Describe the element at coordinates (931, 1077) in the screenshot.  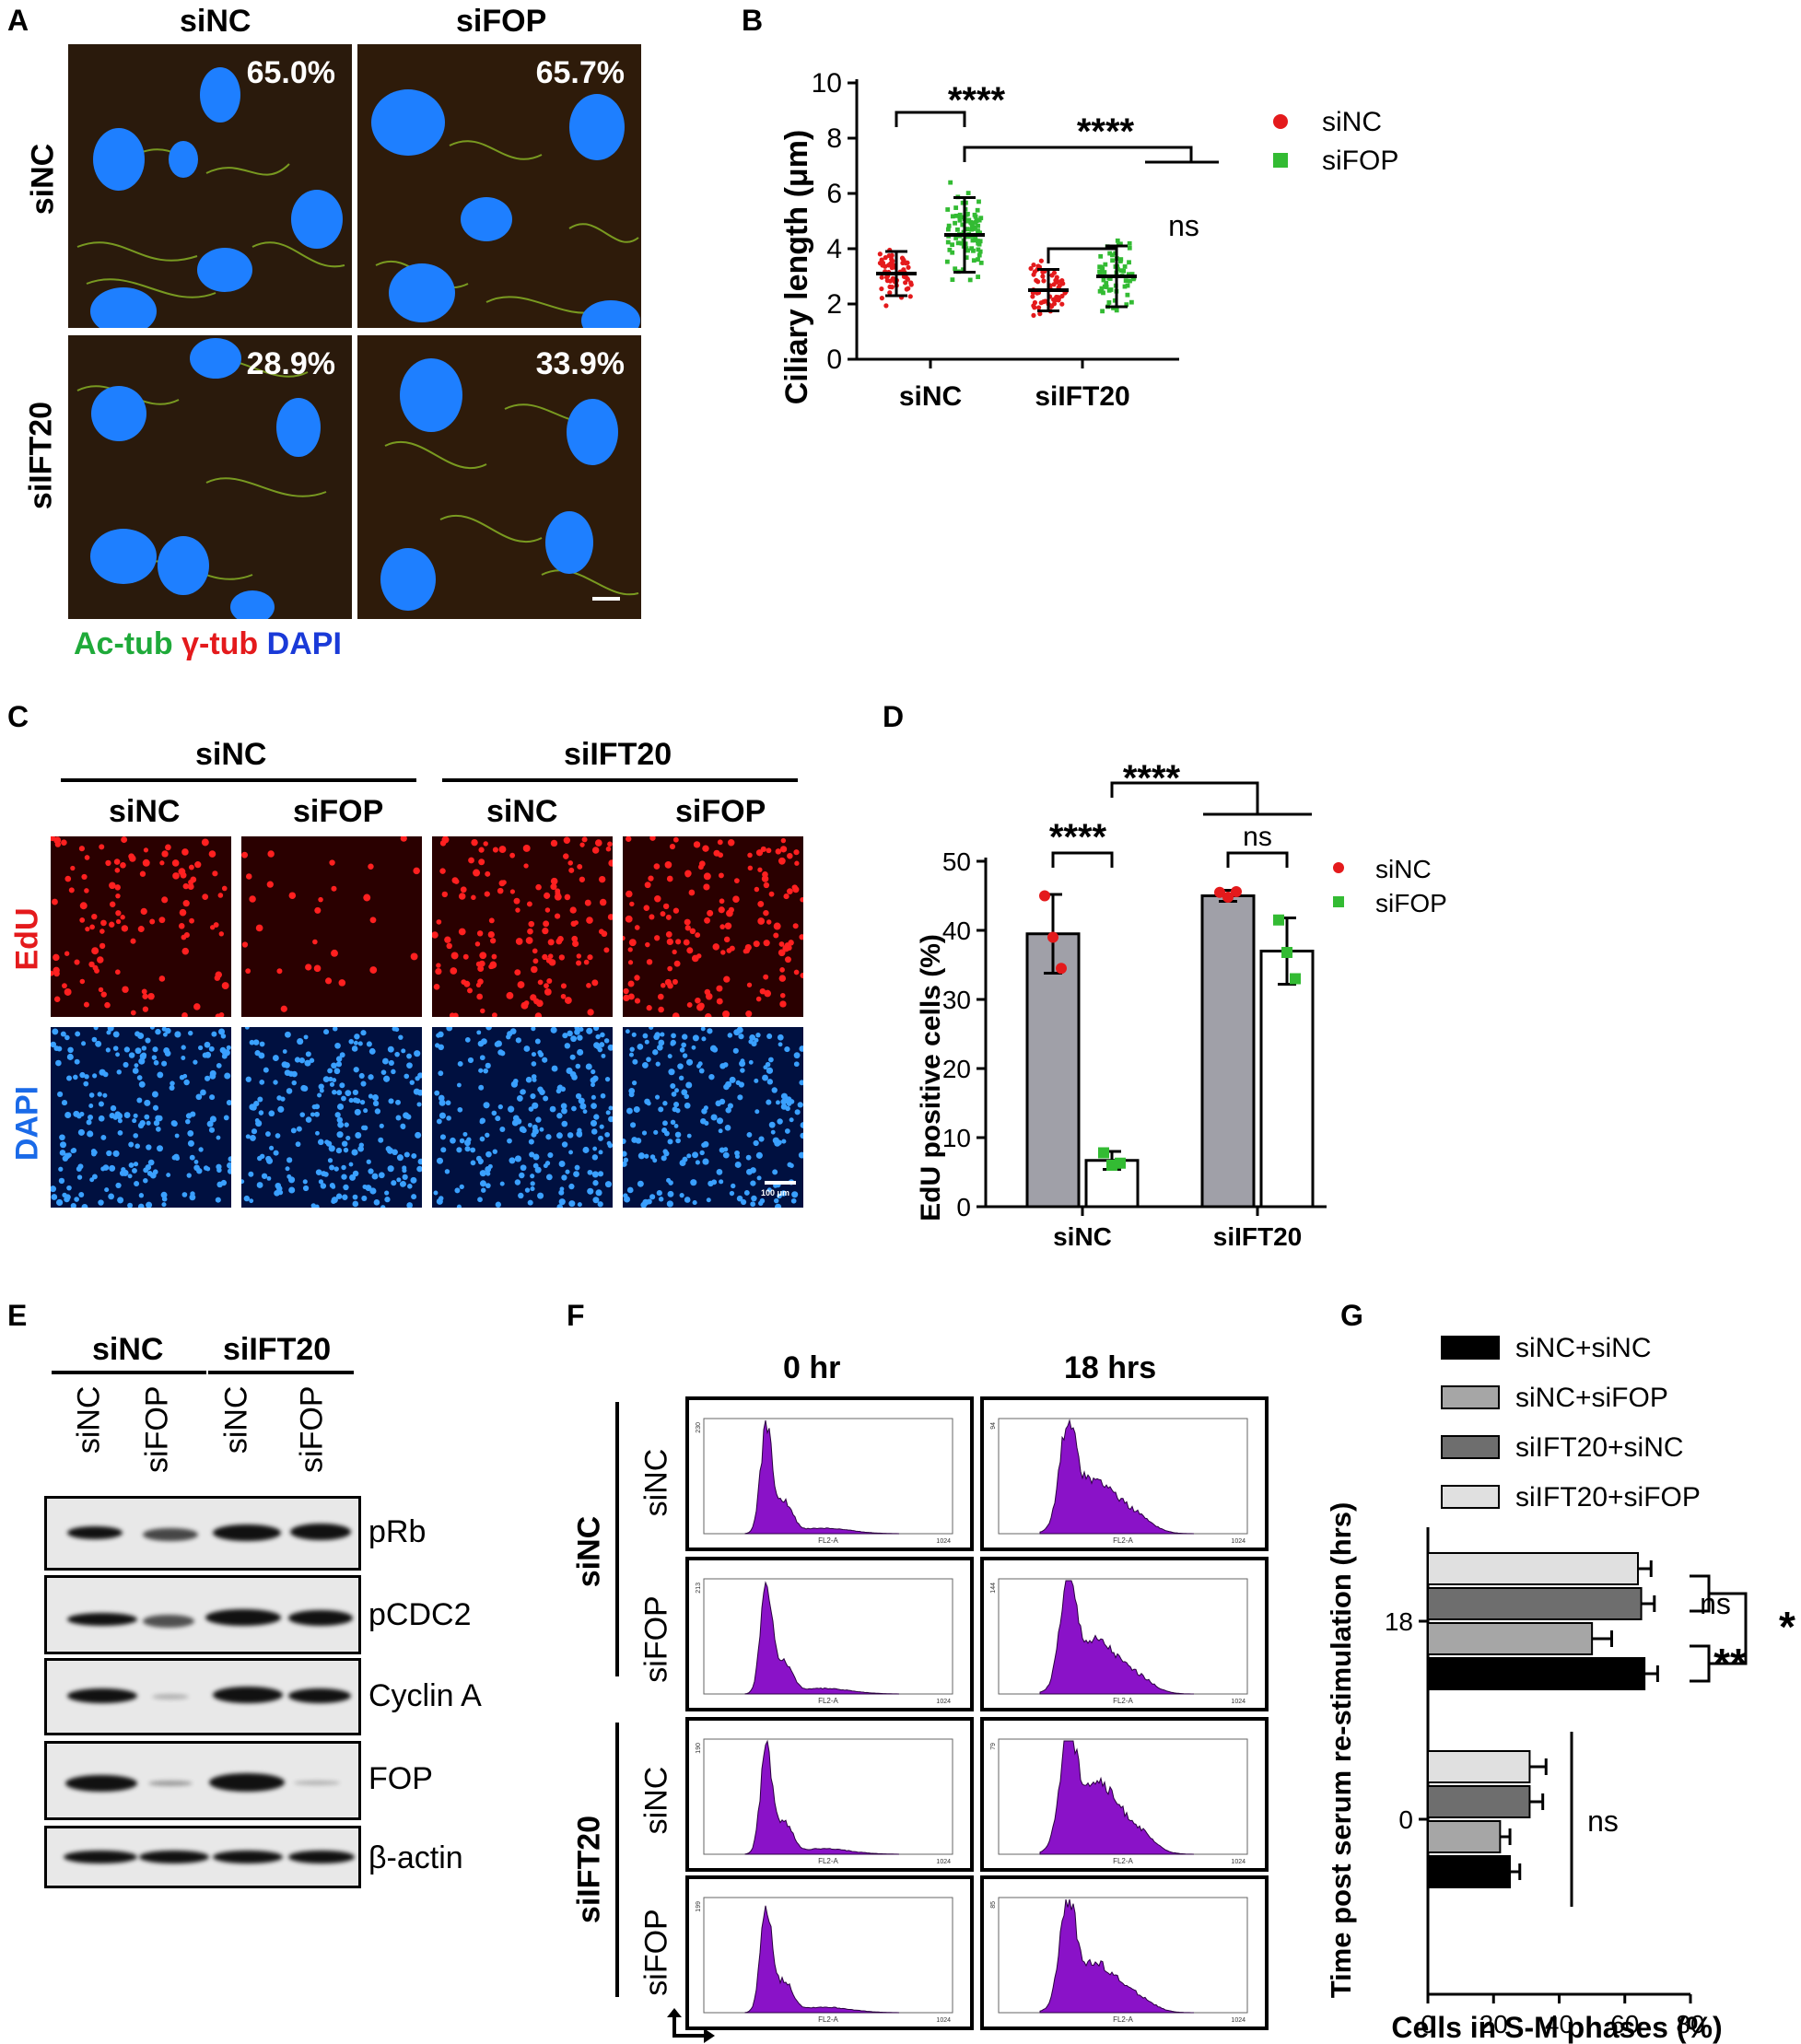
I see `y-axis-label: EdU positive cells (%)` at that location.